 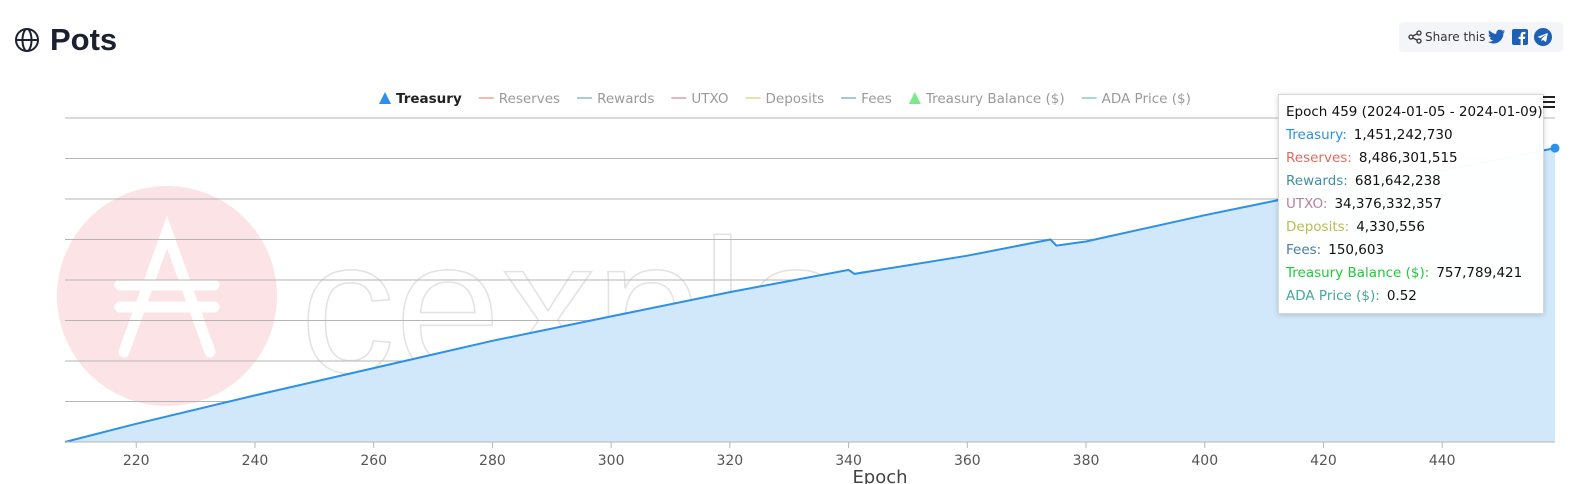 I want to click on legend-item-reserves: Reserves, so click(x=519, y=99).